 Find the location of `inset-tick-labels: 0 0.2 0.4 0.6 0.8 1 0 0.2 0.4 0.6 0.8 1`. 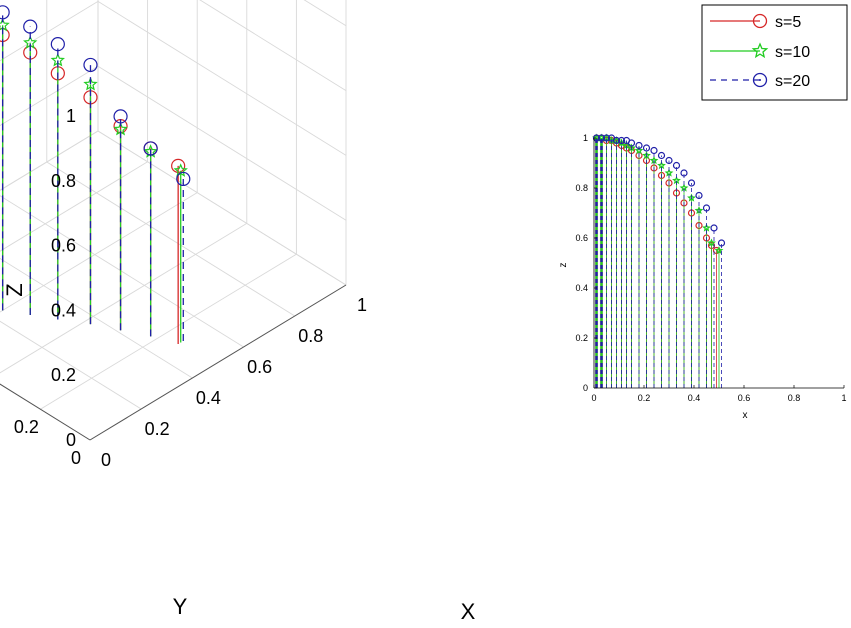

inset-tick-labels: 0 0.2 0.4 0.6 0.8 1 0 0.2 0.4 0.6 0.8 1 is located at coordinates (710, 268).